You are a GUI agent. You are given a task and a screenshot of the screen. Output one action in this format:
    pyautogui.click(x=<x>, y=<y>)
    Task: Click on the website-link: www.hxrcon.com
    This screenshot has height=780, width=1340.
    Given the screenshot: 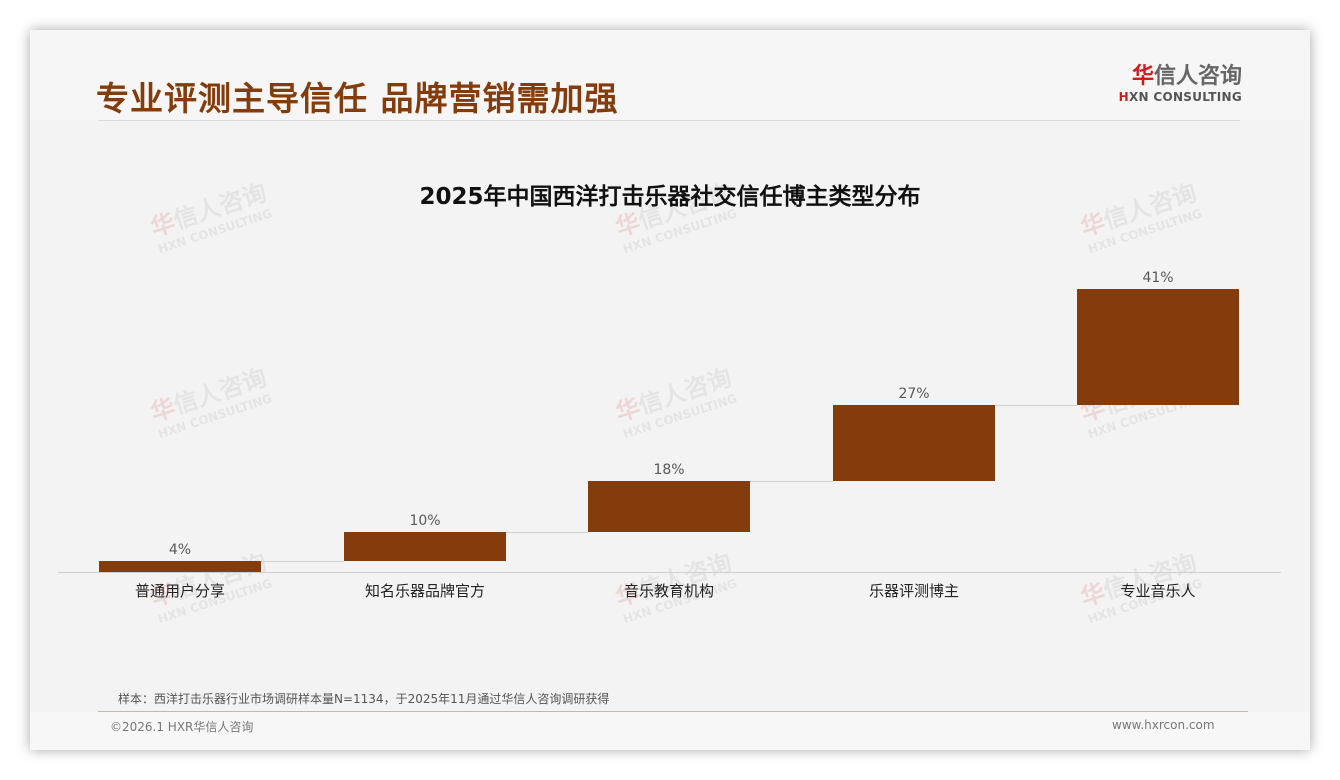 What is the action you would take?
    pyautogui.click(x=1163, y=725)
    